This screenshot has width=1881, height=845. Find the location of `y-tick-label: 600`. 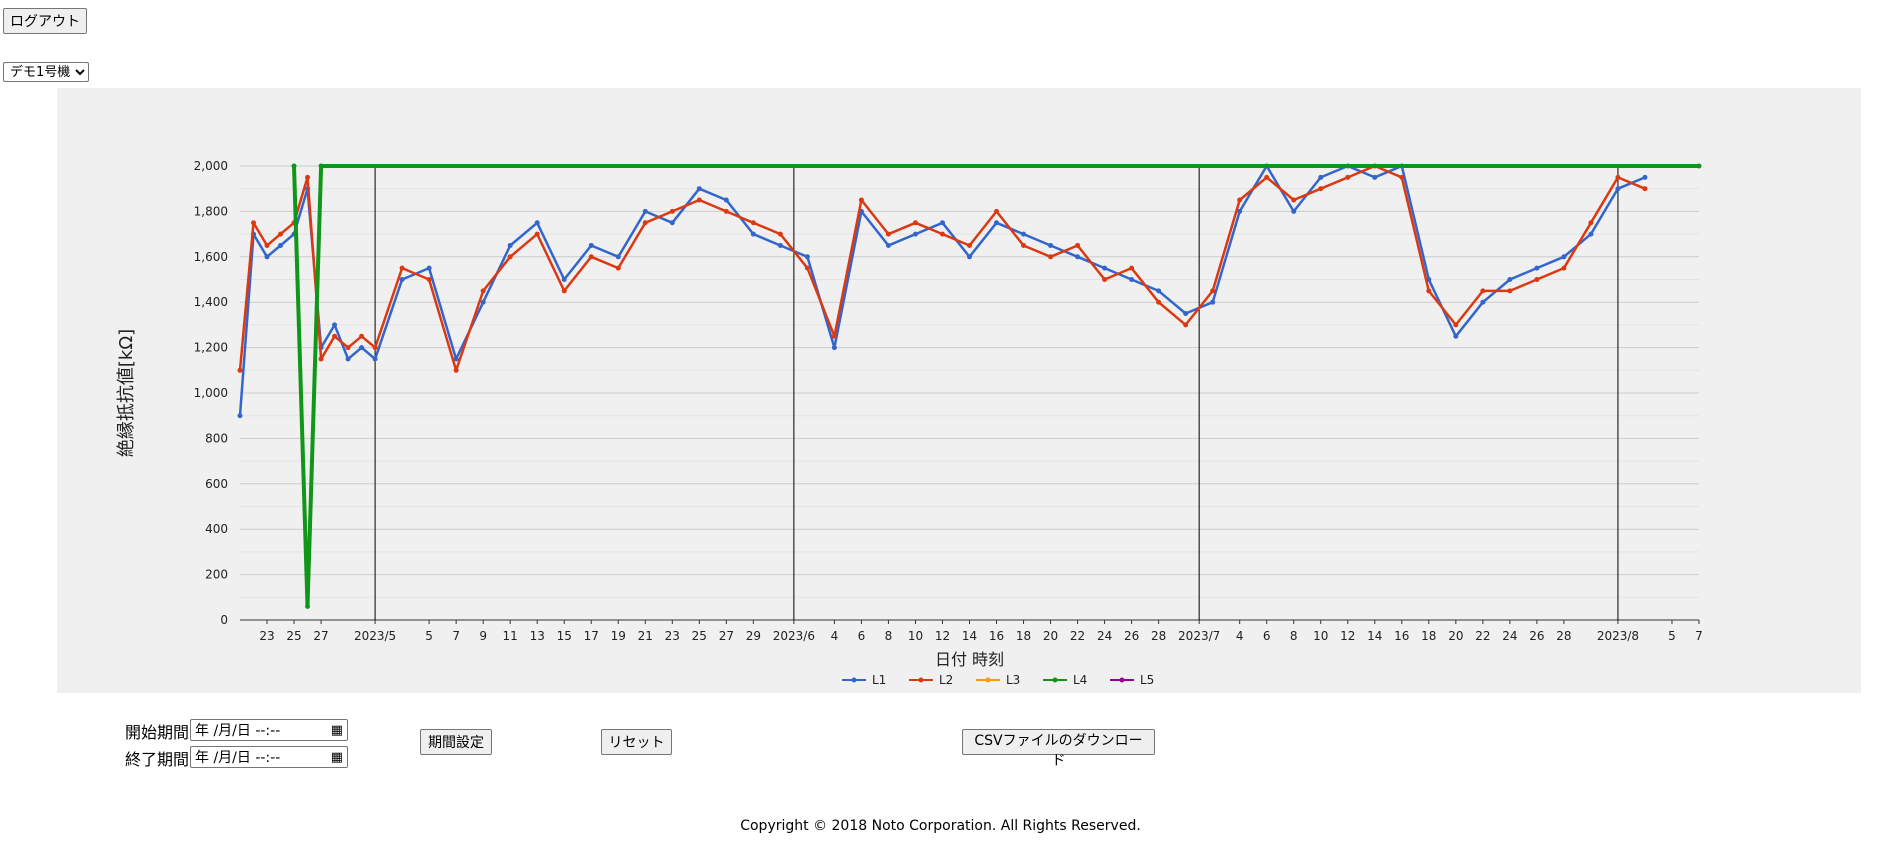

y-tick-label: 600 is located at coordinates (216, 484).